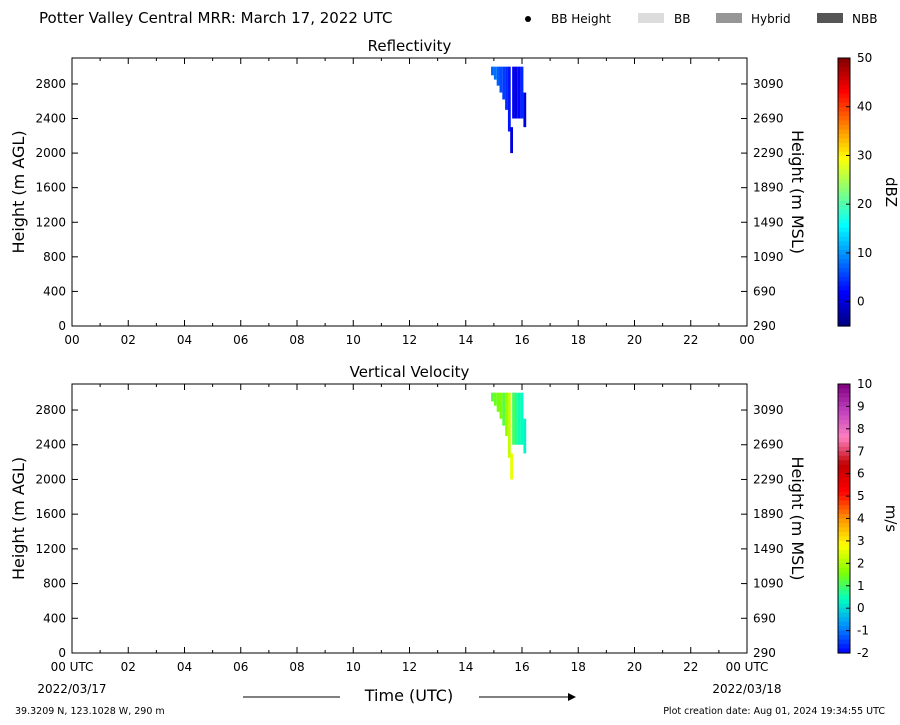 This screenshot has width=900, height=725. Describe the element at coordinates (521, 340) in the screenshot. I see `x-tick-label: 16` at that location.